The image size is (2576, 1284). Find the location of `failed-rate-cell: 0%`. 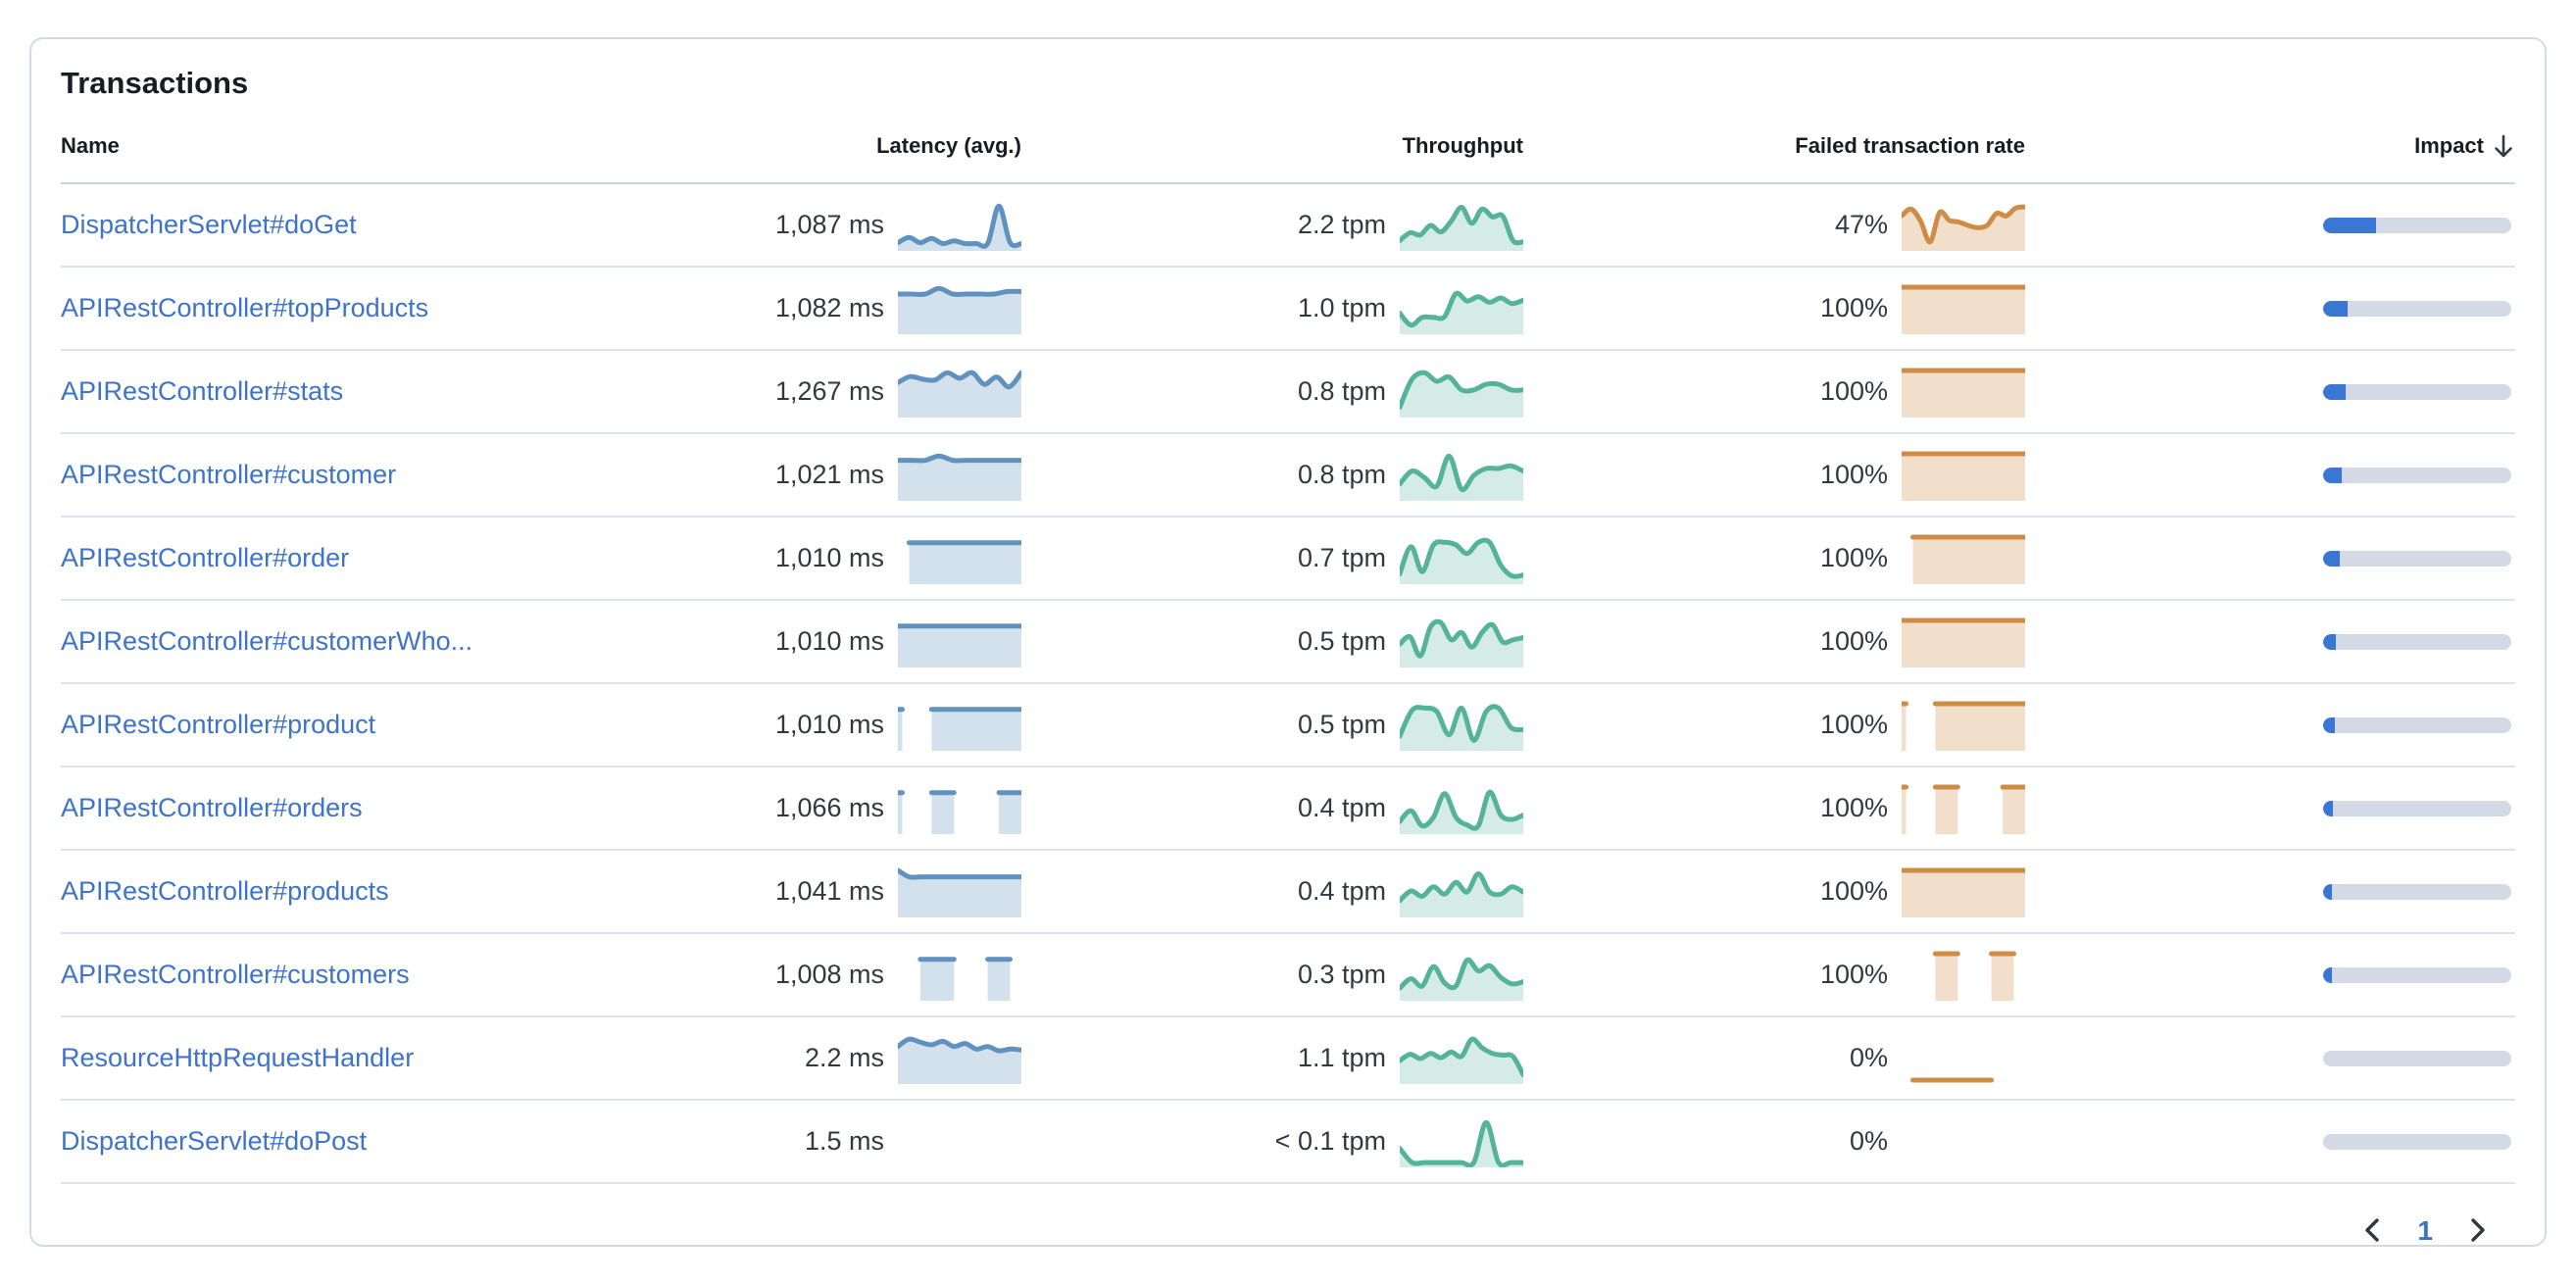

failed-rate-cell: 0% is located at coordinates (1774, 1141).